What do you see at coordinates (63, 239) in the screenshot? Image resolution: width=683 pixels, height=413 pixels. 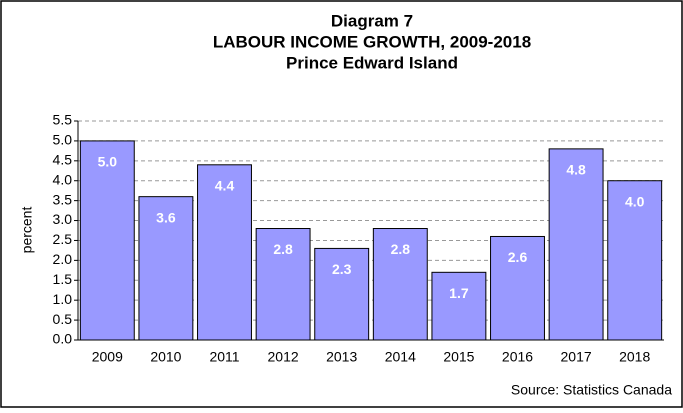 I see `y-tick-label: 2.5` at bounding box center [63, 239].